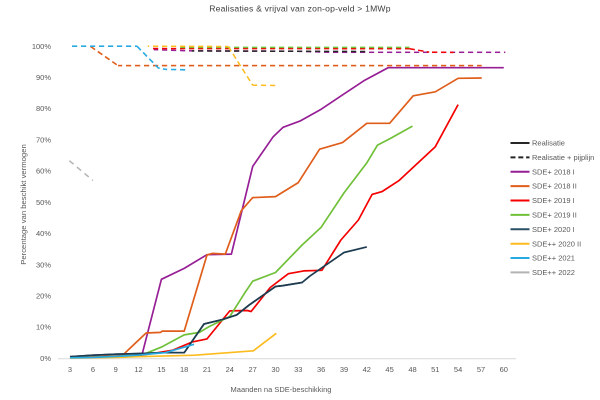  What do you see at coordinates (554, 186) in the screenshot?
I see `svg-text: SDE+ 2018 II` at bounding box center [554, 186].